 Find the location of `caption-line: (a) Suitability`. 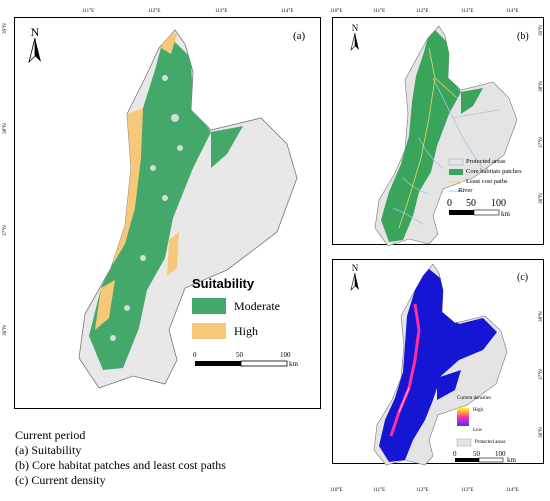

caption-line: (a) Suitability is located at coordinates (48, 450).